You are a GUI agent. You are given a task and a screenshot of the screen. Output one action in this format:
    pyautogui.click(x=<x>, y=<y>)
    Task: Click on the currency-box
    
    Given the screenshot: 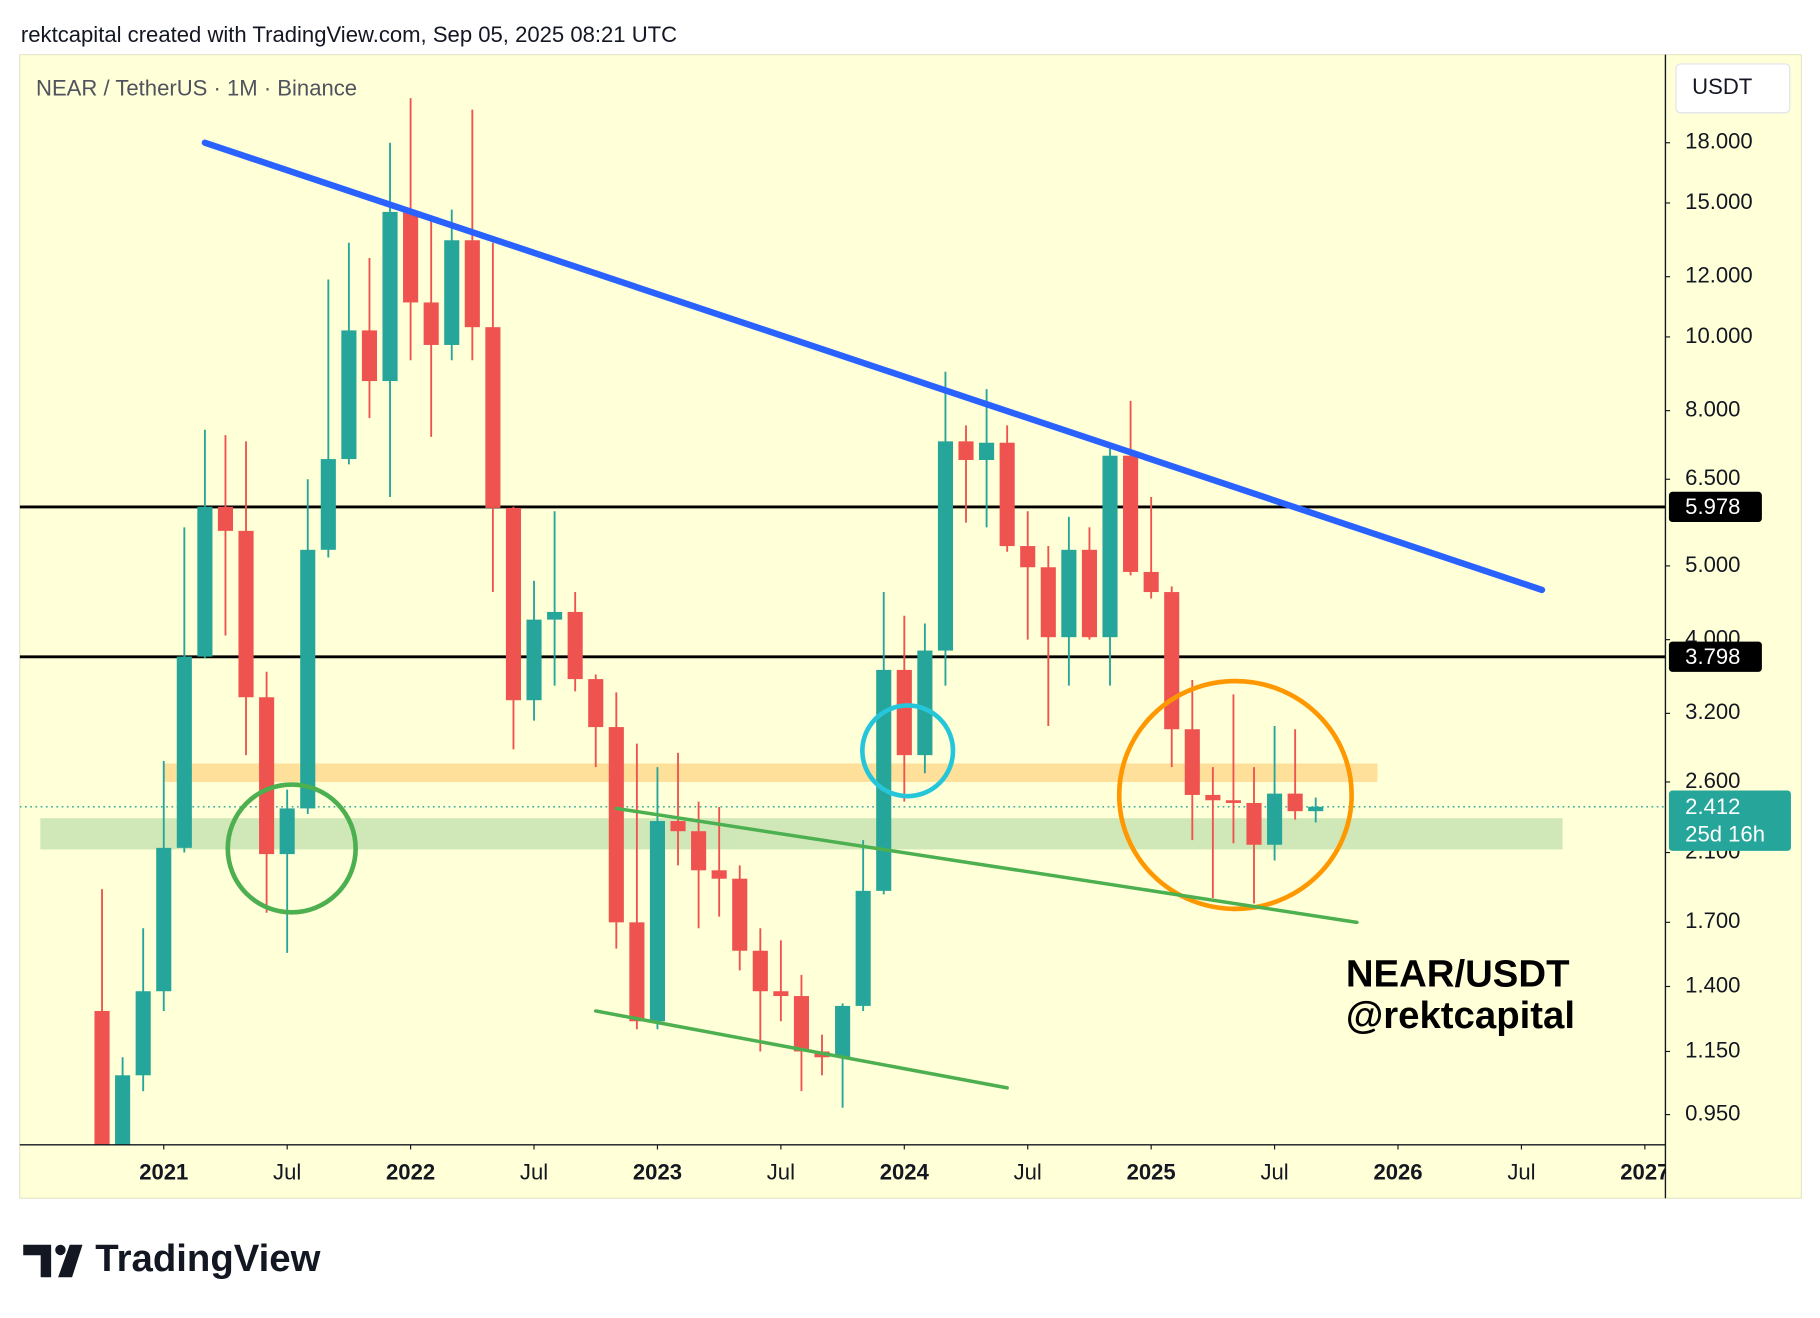 What is the action you would take?
    pyautogui.click(x=1733, y=88)
    